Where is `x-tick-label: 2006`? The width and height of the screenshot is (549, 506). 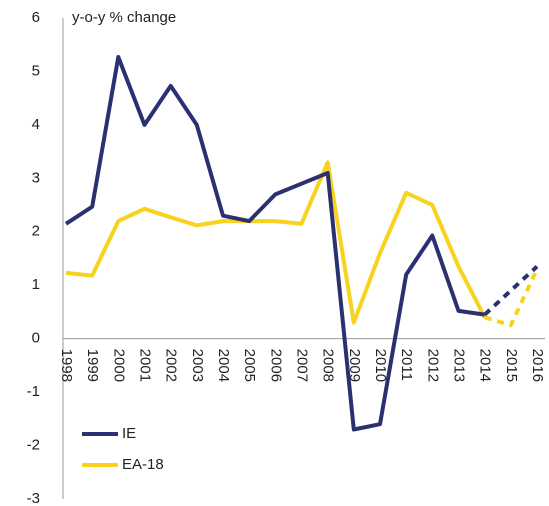
x-tick-label: 2006 is located at coordinates (275, 365).